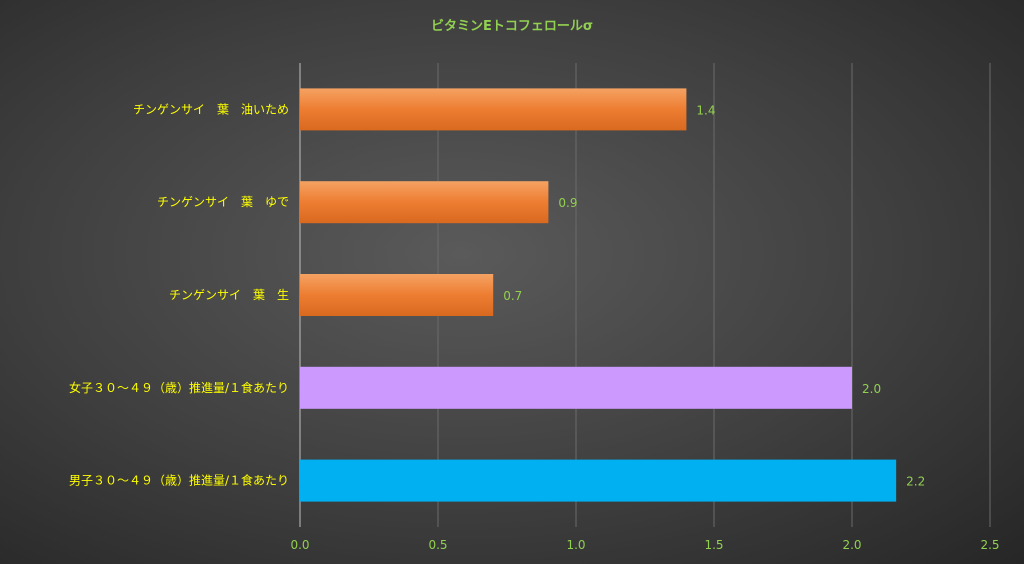 The height and width of the screenshot is (564, 1024). Describe the element at coordinates (575, 545) in the screenshot. I see `x-tick-label: 1.0` at that location.